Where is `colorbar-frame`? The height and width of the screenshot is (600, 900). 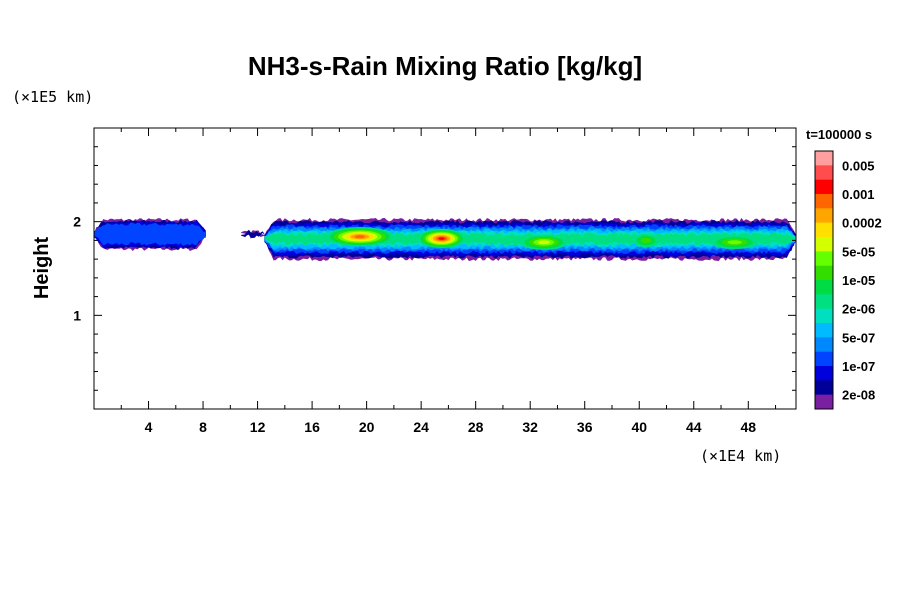 colorbar-frame is located at coordinates (824, 280).